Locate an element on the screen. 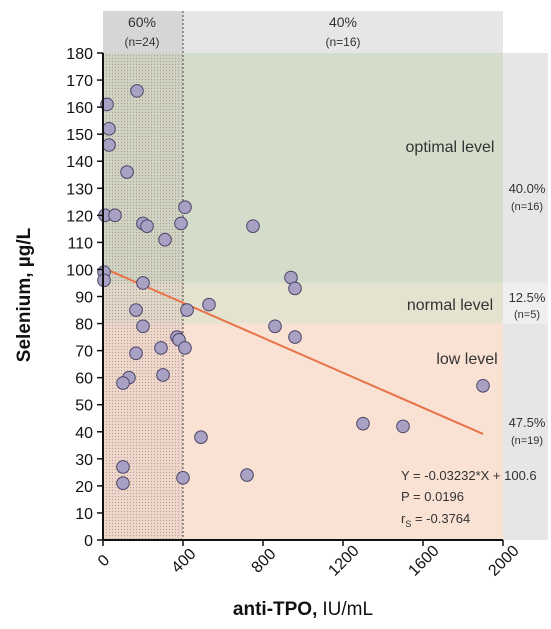 Image resolution: width=551 pixels, height=629 pixels. y-tick-label-30: 30 is located at coordinates (84, 460).